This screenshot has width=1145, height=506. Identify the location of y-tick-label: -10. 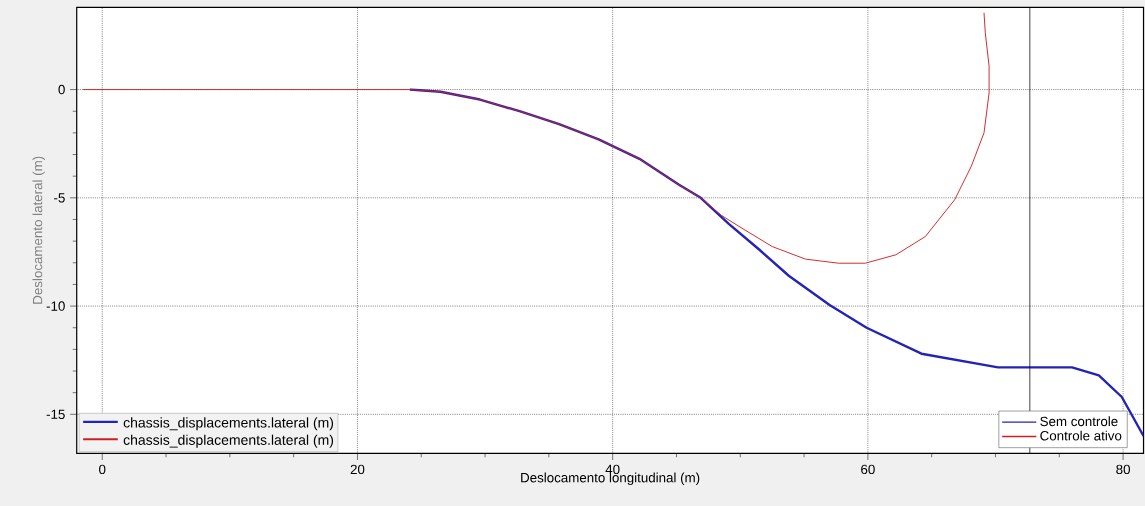
(55, 306).